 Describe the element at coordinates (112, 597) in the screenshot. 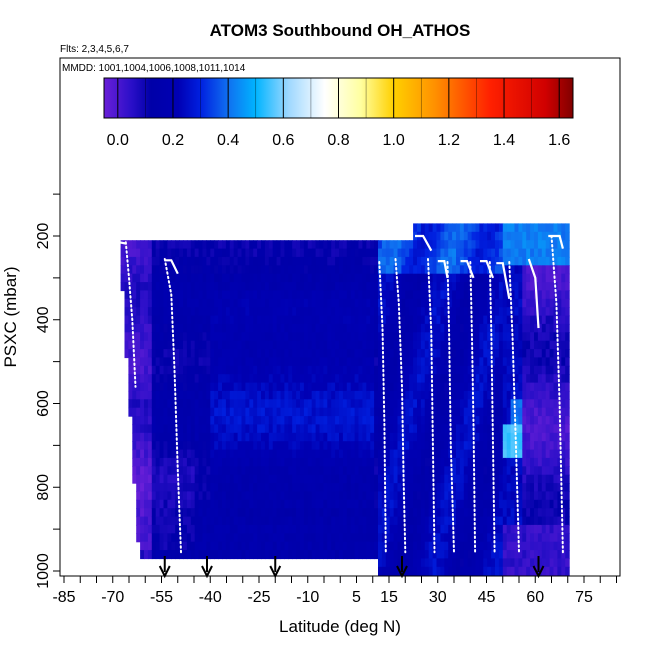

I see `x-tick-label: -70` at that location.